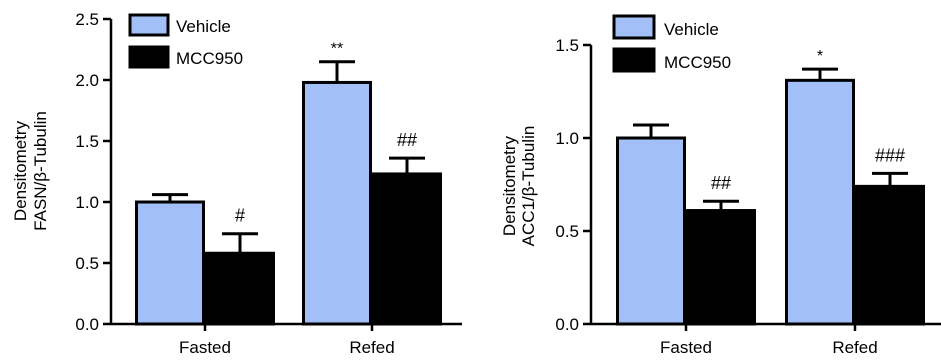  What do you see at coordinates (337, 49) in the screenshot?
I see `significance-label: **` at bounding box center [337, 49].